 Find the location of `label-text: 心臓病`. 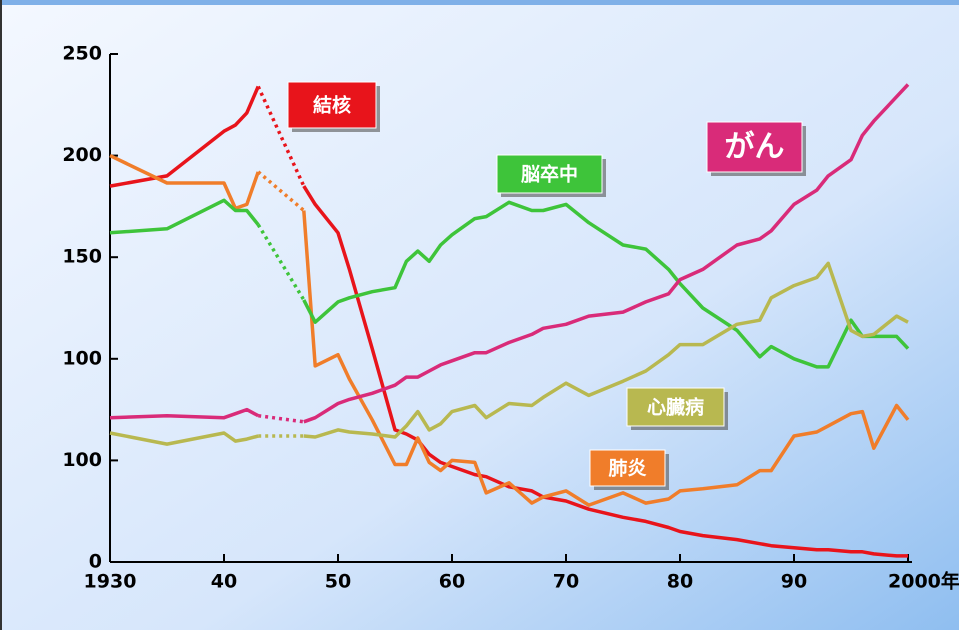

label-text: 心臓病 is located at coordinates (675, 407).